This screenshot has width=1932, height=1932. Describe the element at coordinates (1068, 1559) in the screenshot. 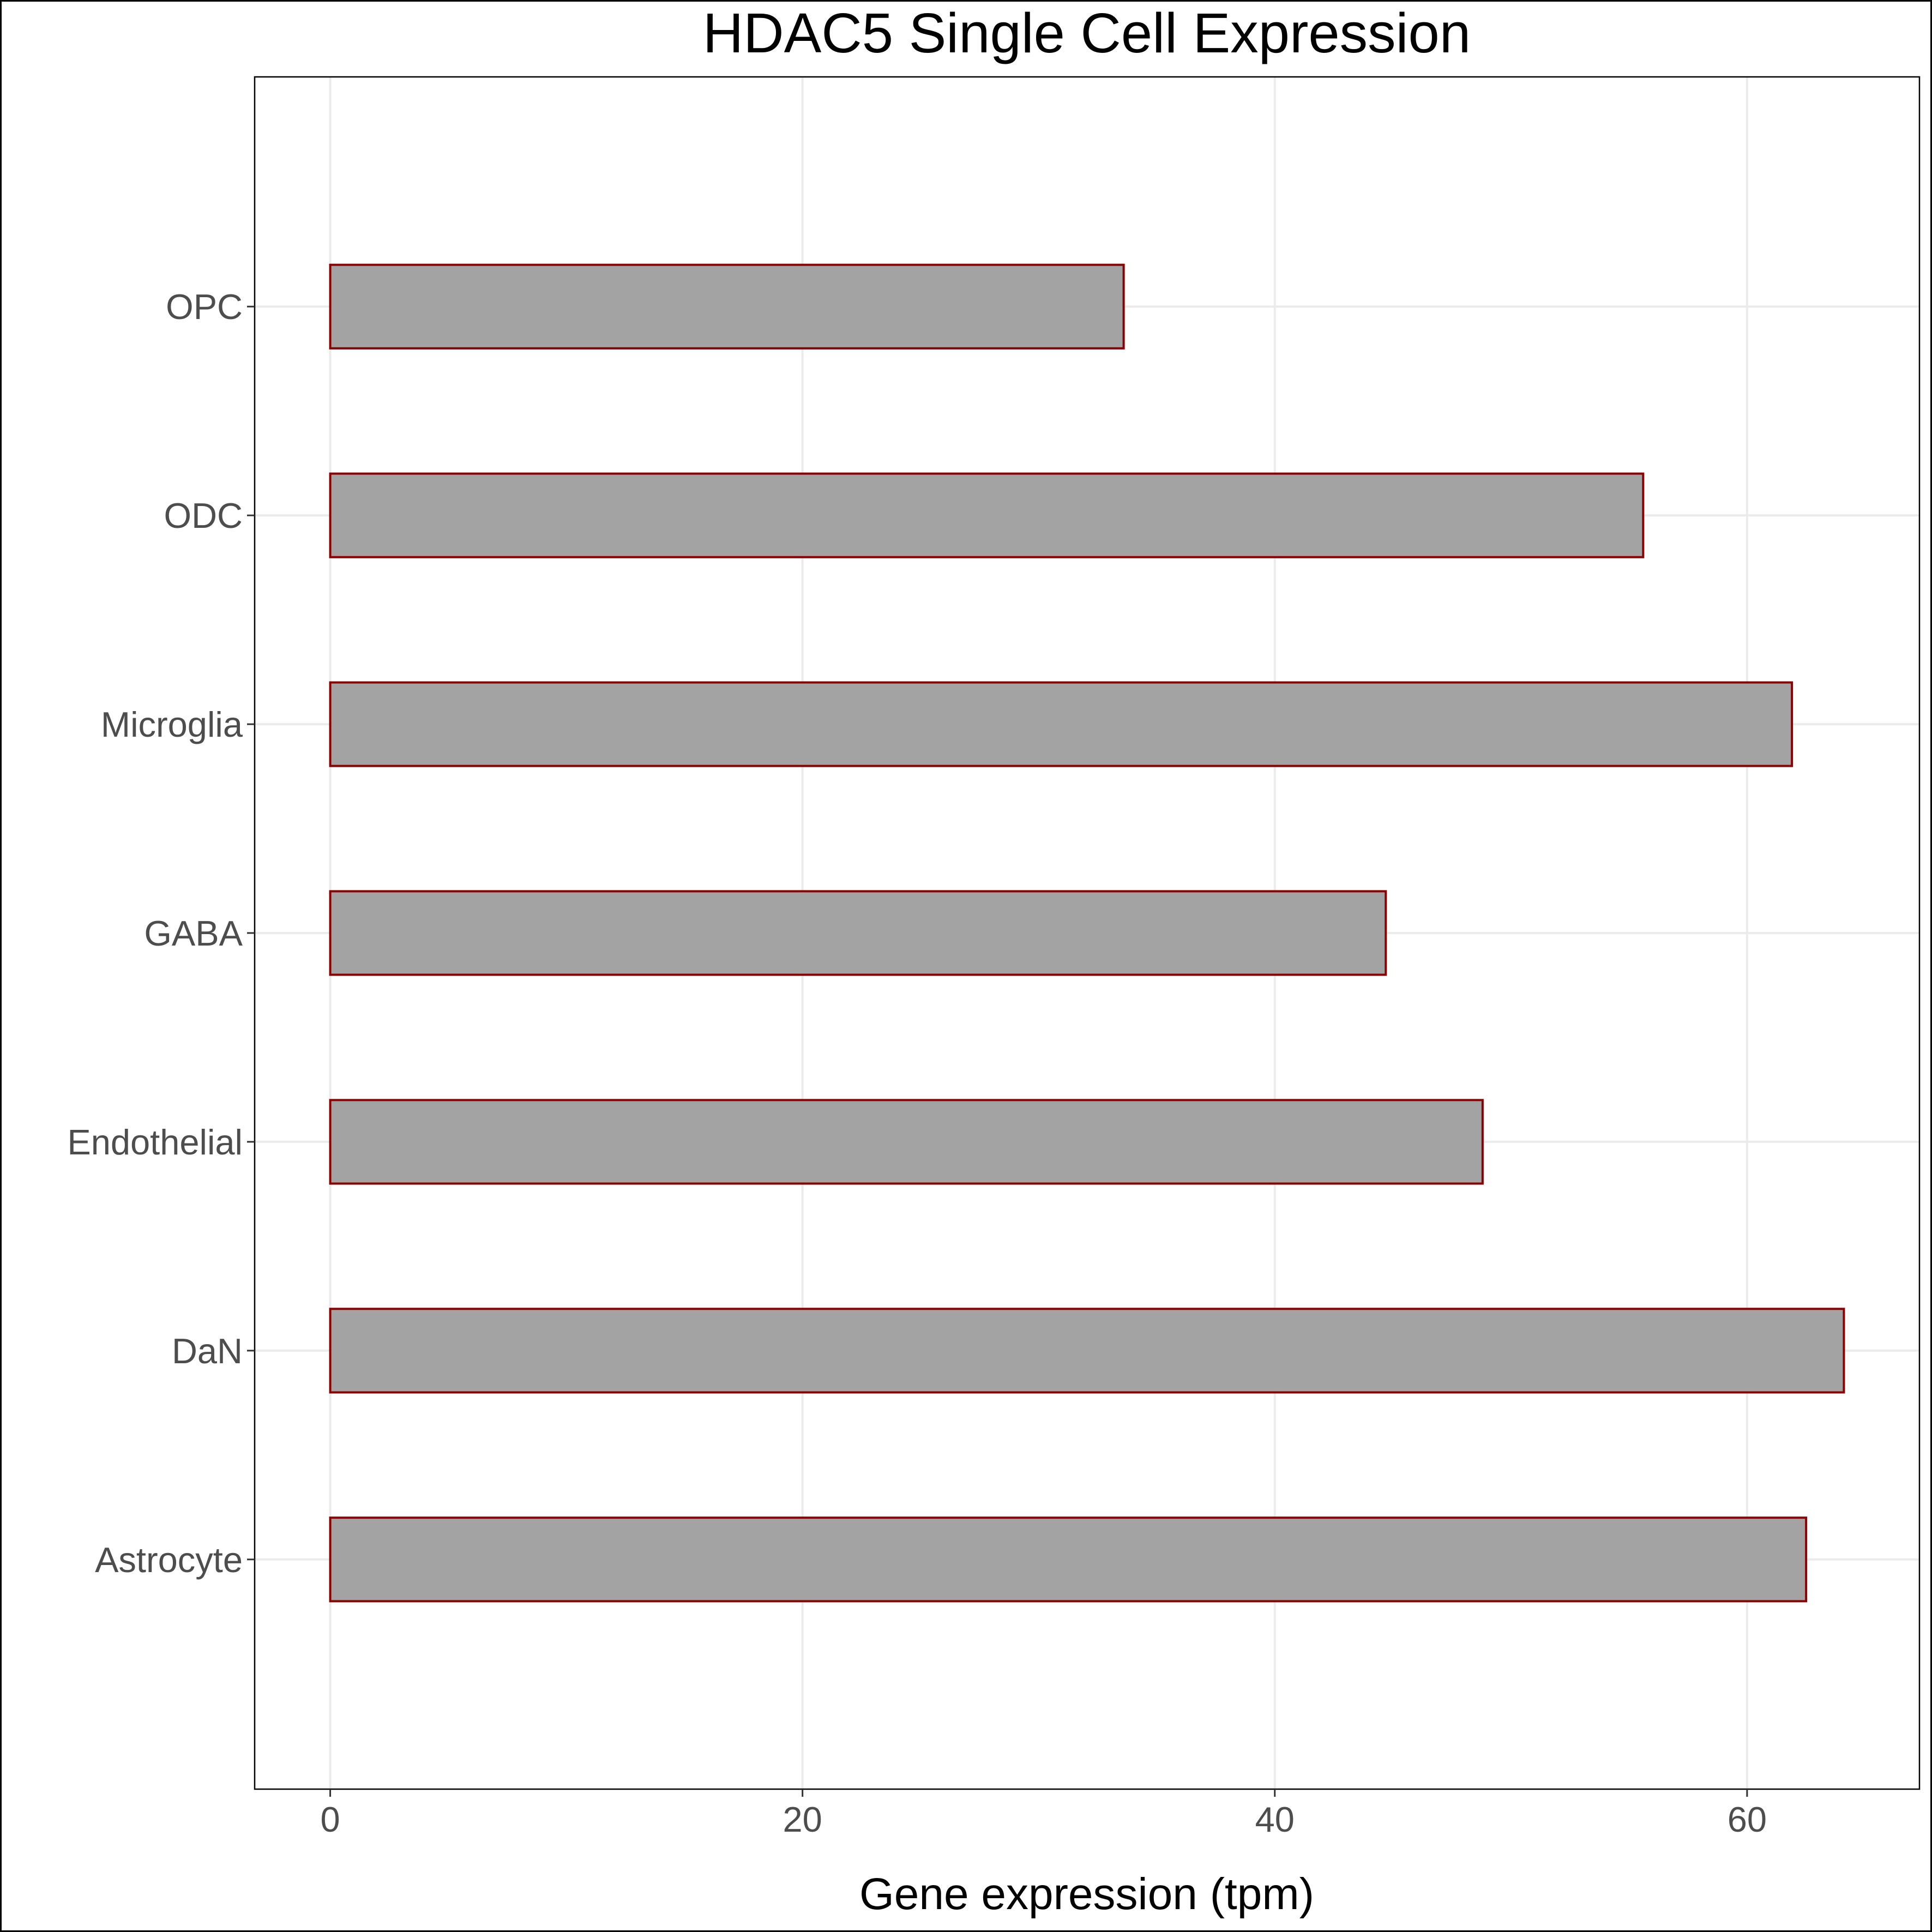

I see `bar-astrocyte` at that location.